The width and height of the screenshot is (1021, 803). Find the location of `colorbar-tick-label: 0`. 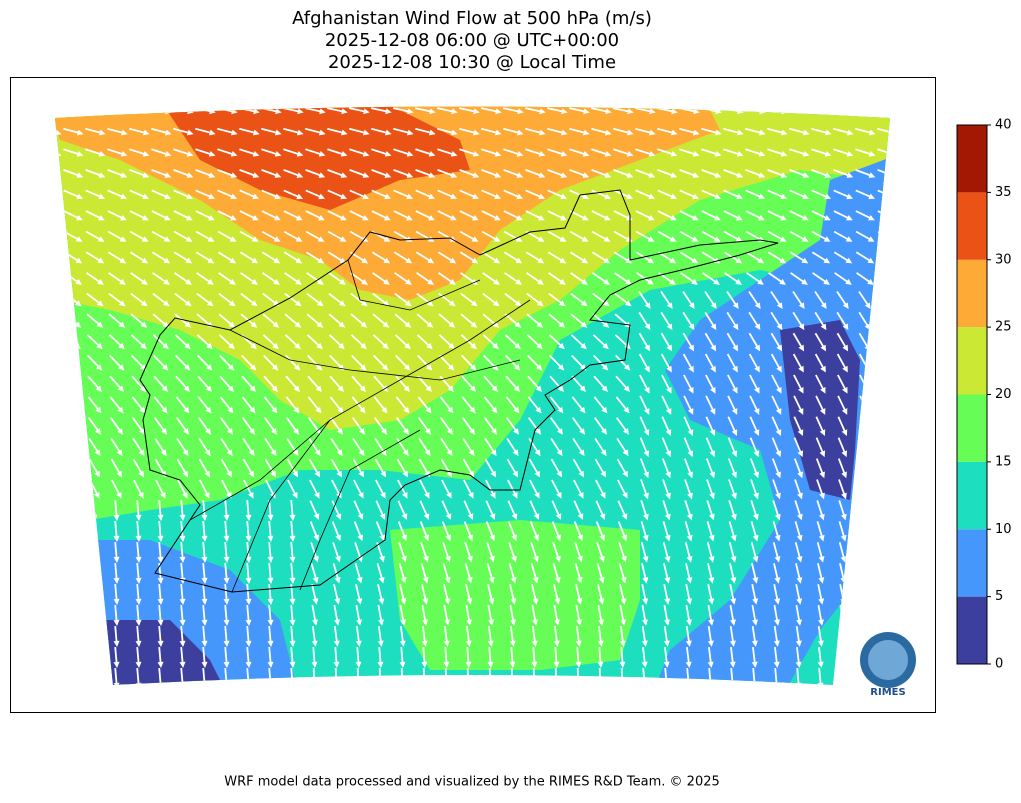

colorbar-tick-label: 0 is located at coordinates (999, 664).